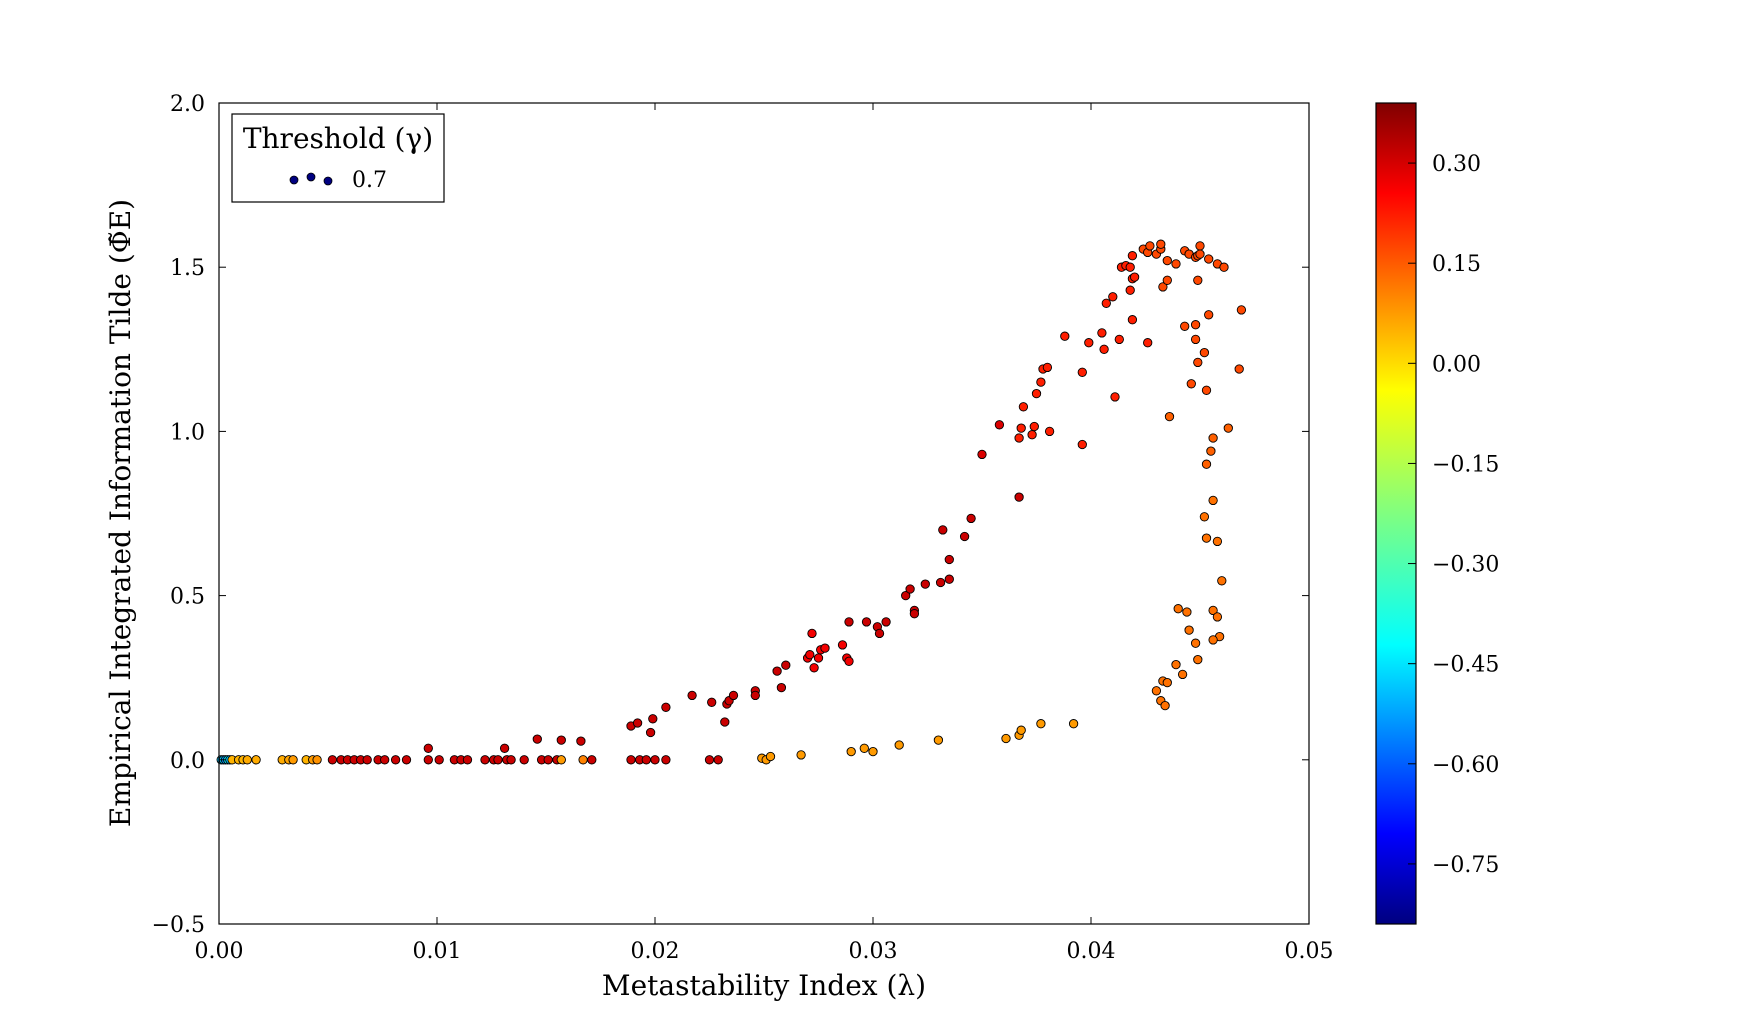  I want to click on x-tick-label: 0.05, so click(1309, 951).